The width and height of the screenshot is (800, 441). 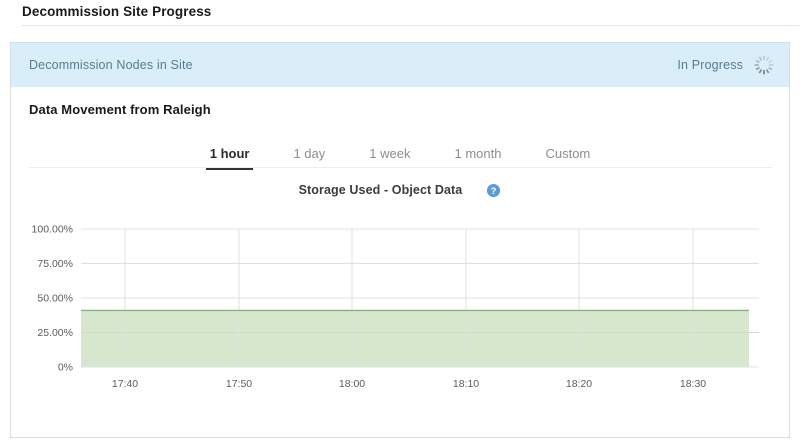 What do you see at coordinates (230, 156) in the screenshot?
I see `tab-1-hour: 1 hour` at bounding box center [230, 156].